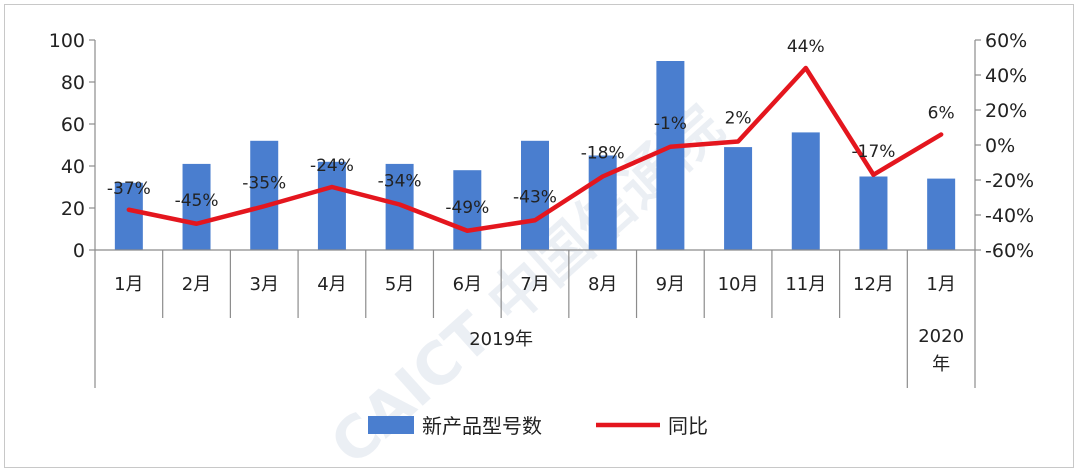 The image size is (1080, 474). I want to click on x-group-label: 年, so click(941, 364).